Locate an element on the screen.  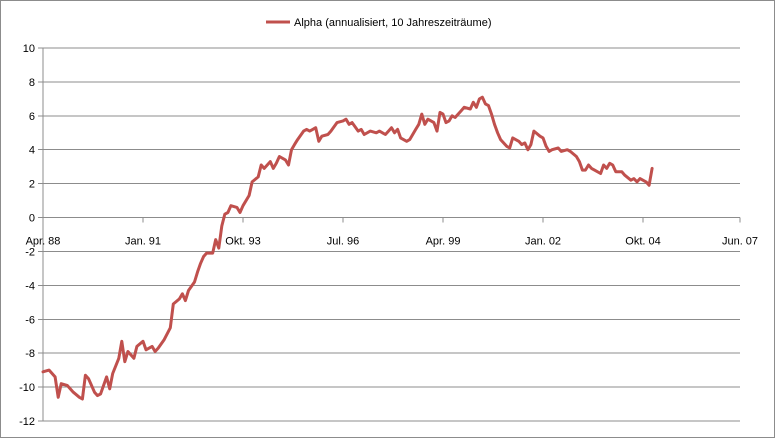
y-tick-label: -10 is located at coordinates (27, 388).